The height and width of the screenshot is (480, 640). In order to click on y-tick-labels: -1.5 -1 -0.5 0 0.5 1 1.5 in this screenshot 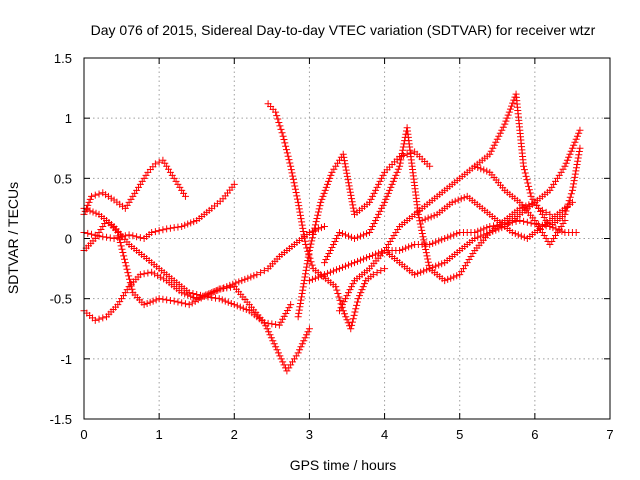, I will do `click(61, 239)`.